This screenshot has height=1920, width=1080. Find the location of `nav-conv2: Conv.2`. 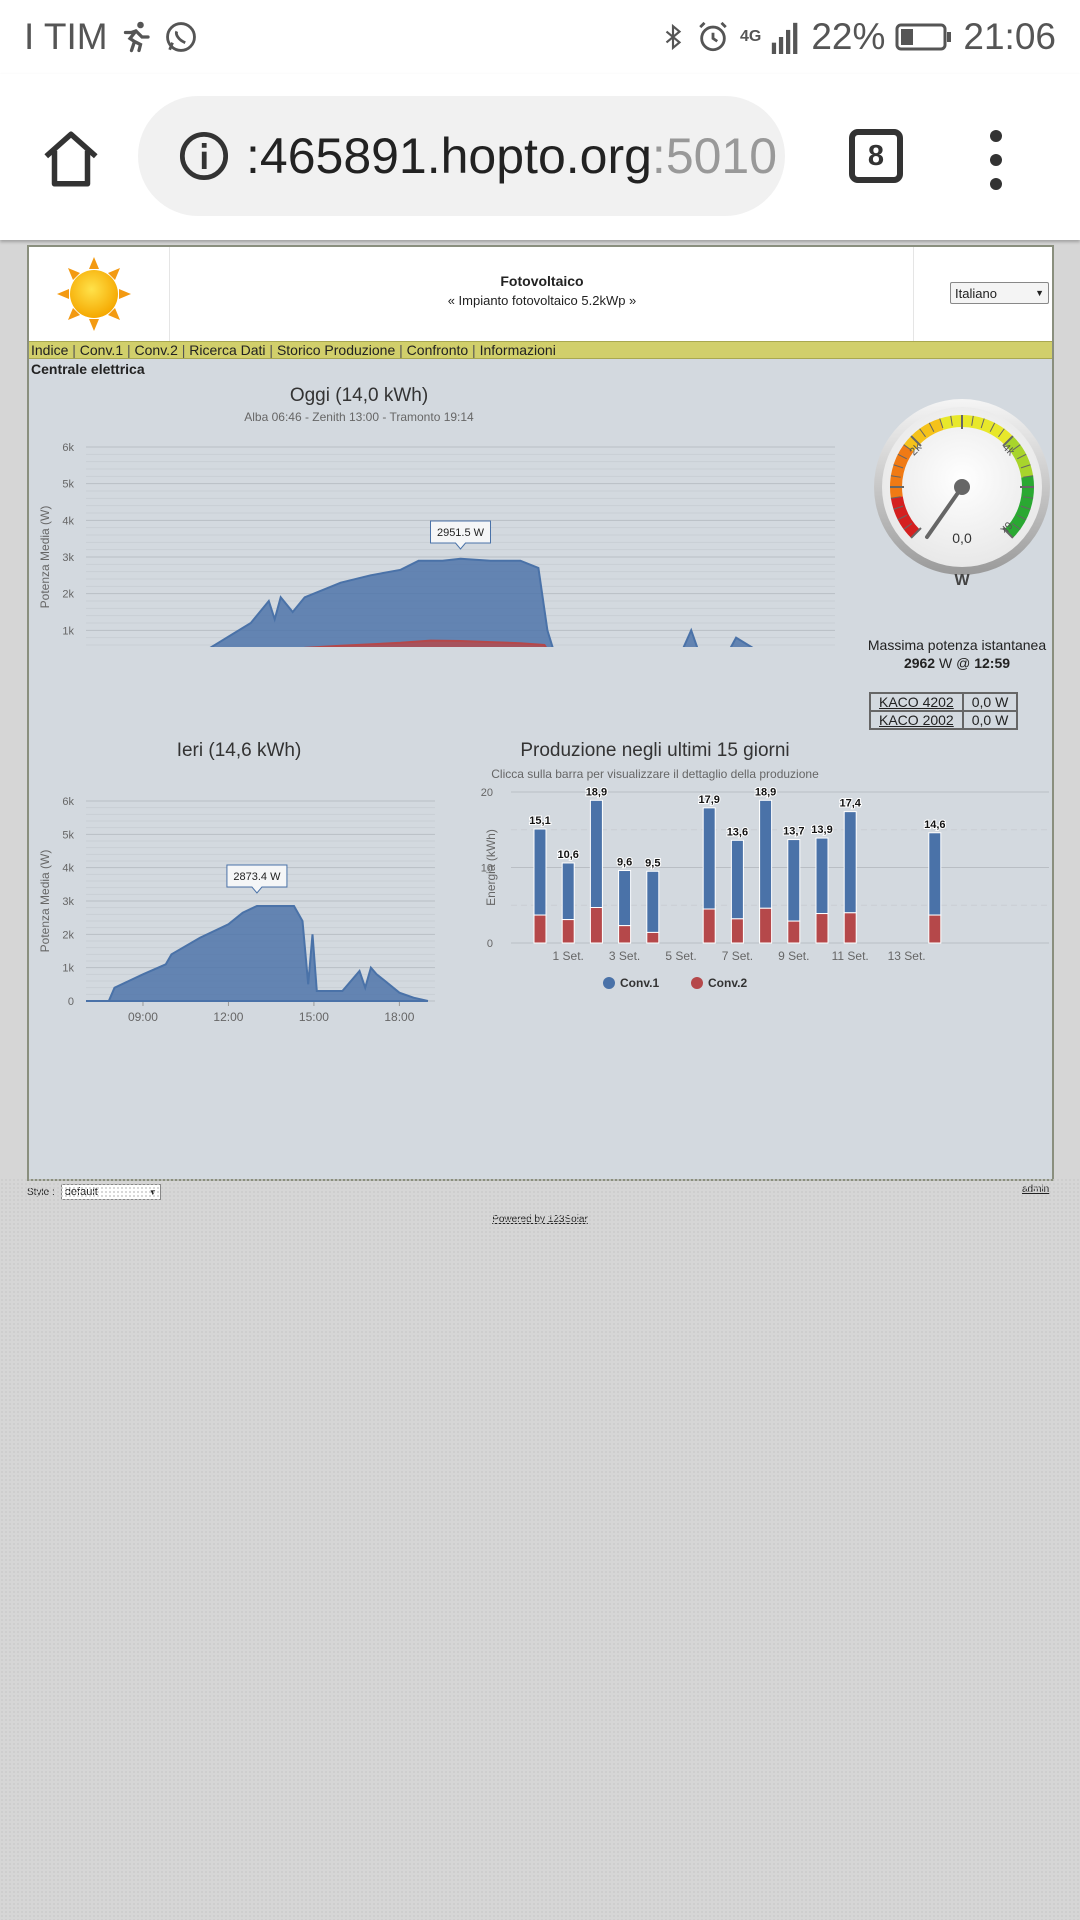

nav-conv2: Conv.2 is located at coordinates (156, 350).